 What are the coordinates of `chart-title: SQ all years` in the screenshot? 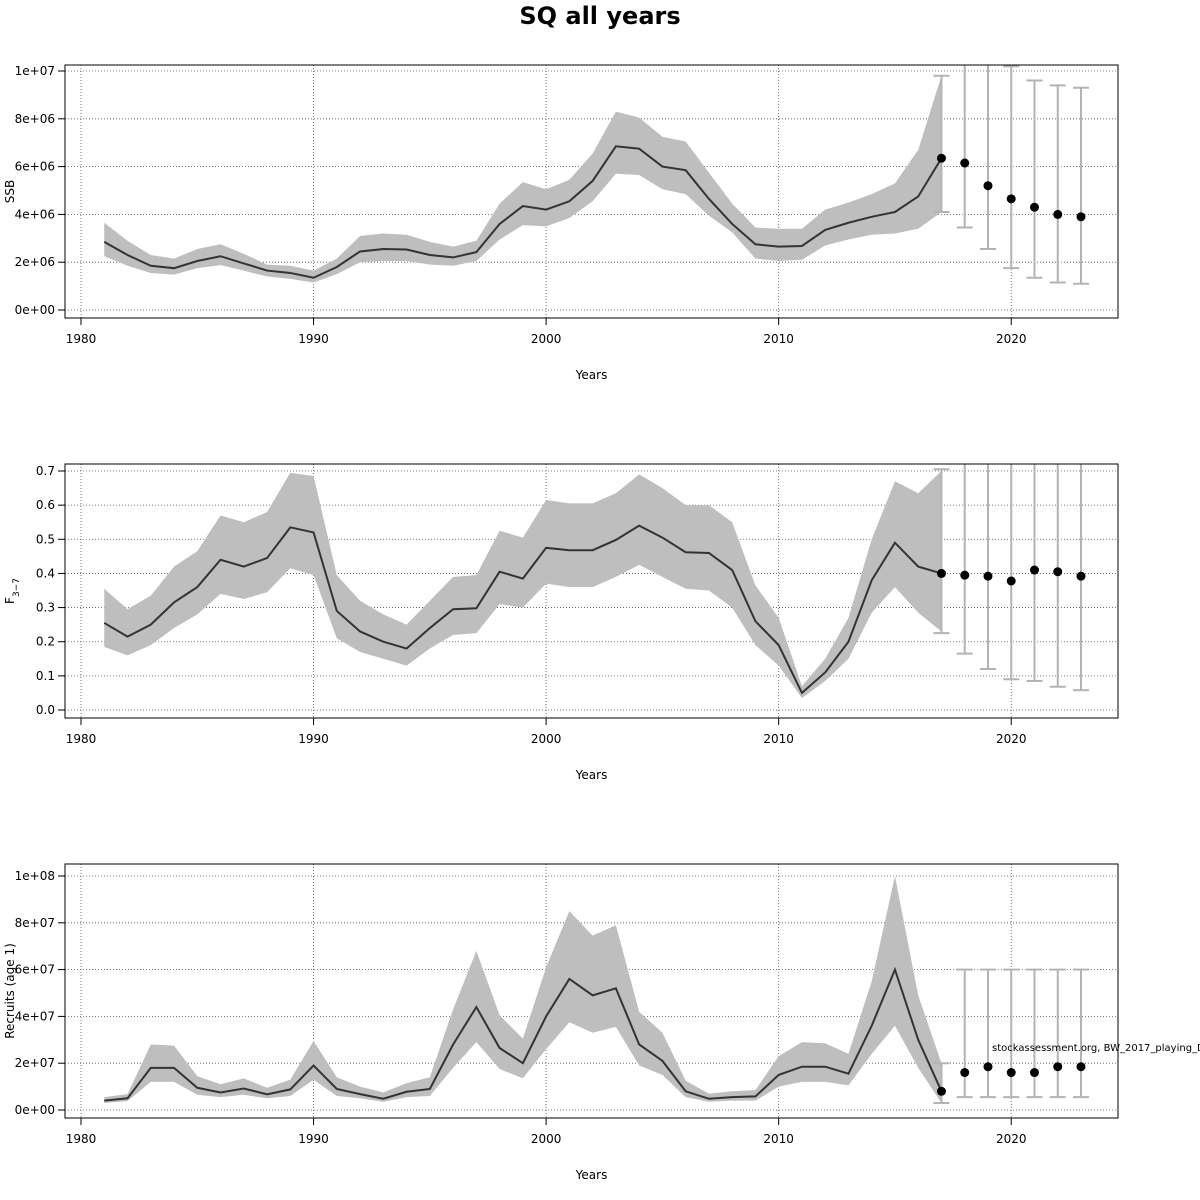 It's located at (600, 16).